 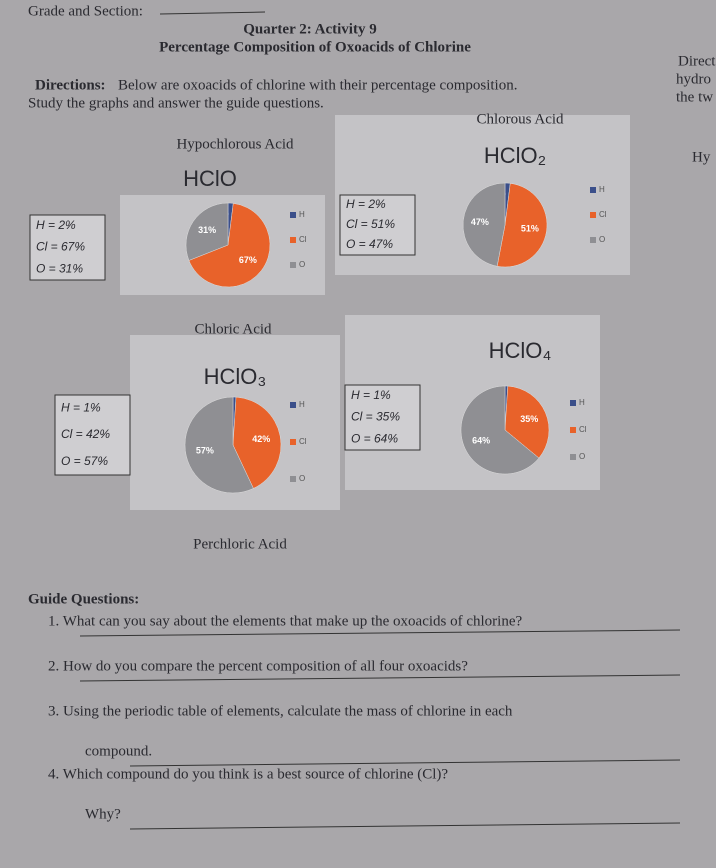 I want to click on value-label: 64%, so click(x=481, y=441).